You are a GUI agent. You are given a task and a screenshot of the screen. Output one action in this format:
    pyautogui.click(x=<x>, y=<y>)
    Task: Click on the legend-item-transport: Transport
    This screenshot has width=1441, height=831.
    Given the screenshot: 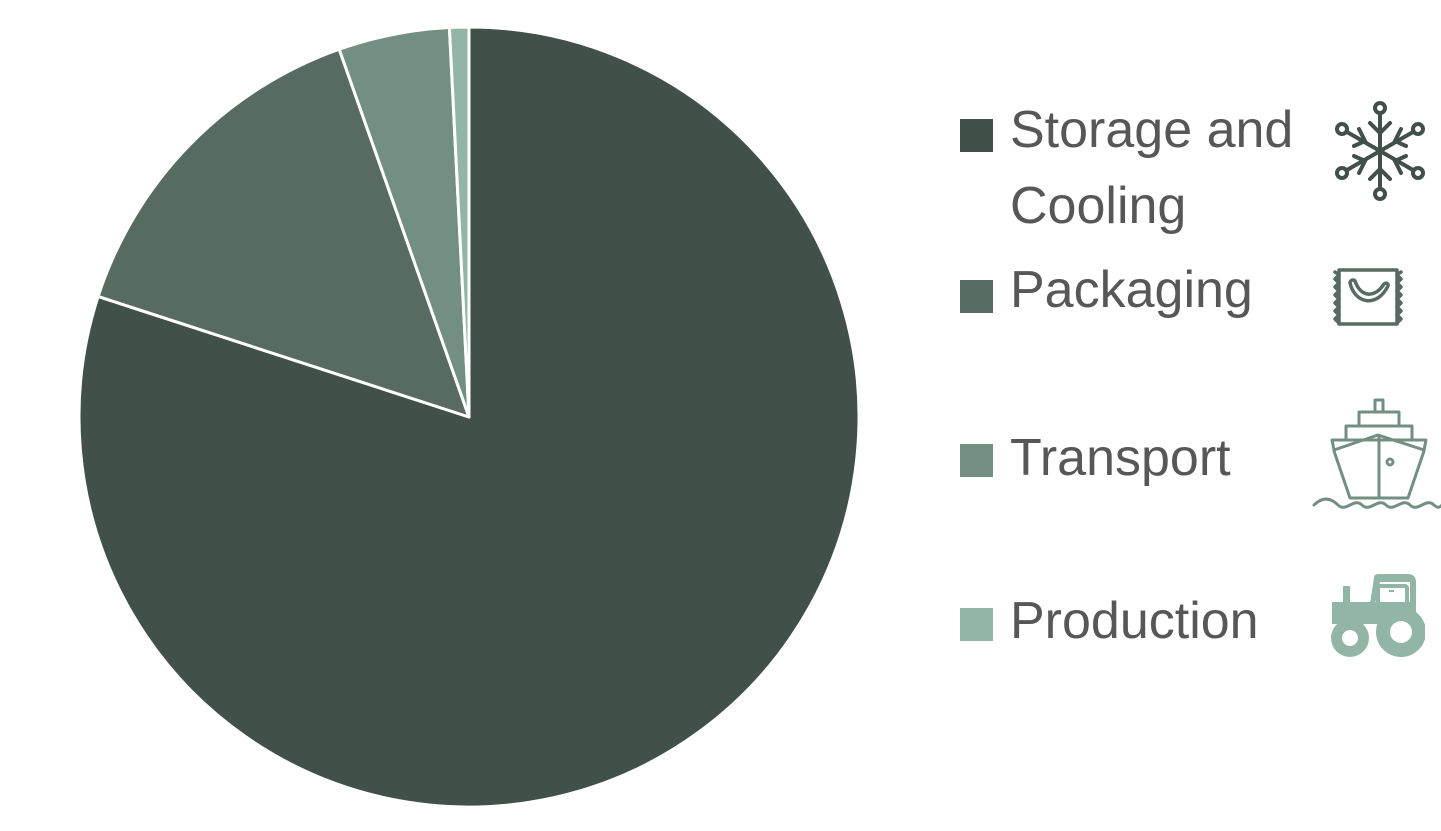 What is the action you would take?
    pyautogui.click(x=1200, y=490)
    